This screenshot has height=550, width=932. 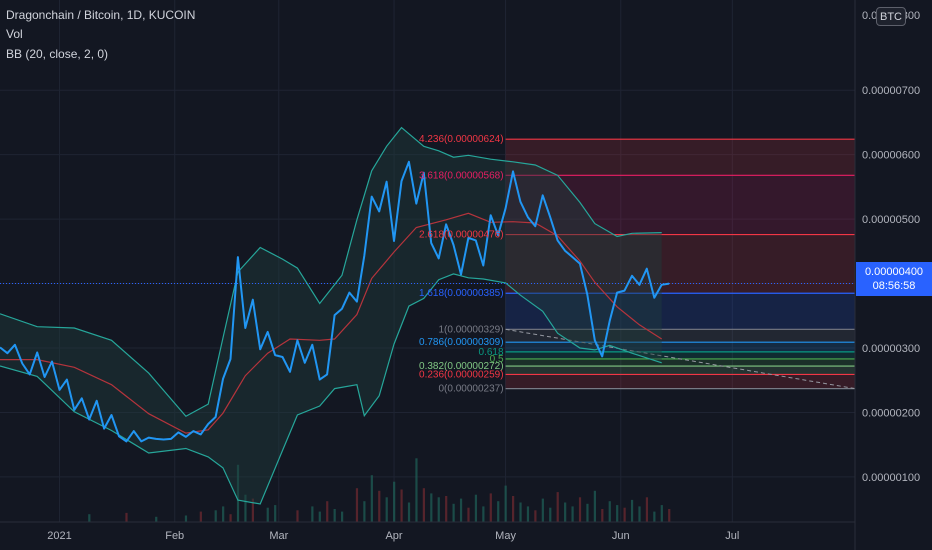 What do you see at coordinates (891, 91) in the screenshot?
I see `y-tick-label: 0.00000700` at bounding box center [891, 91].